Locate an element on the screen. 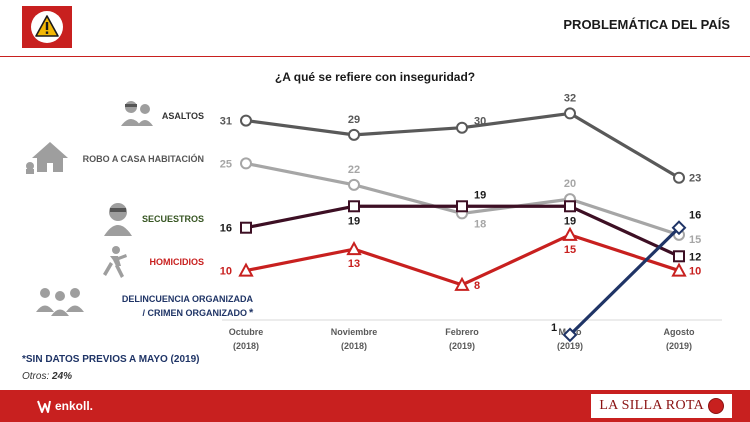  la-silla-rota-text: LA SILLA ROTA is located at coordinates (651, 405).